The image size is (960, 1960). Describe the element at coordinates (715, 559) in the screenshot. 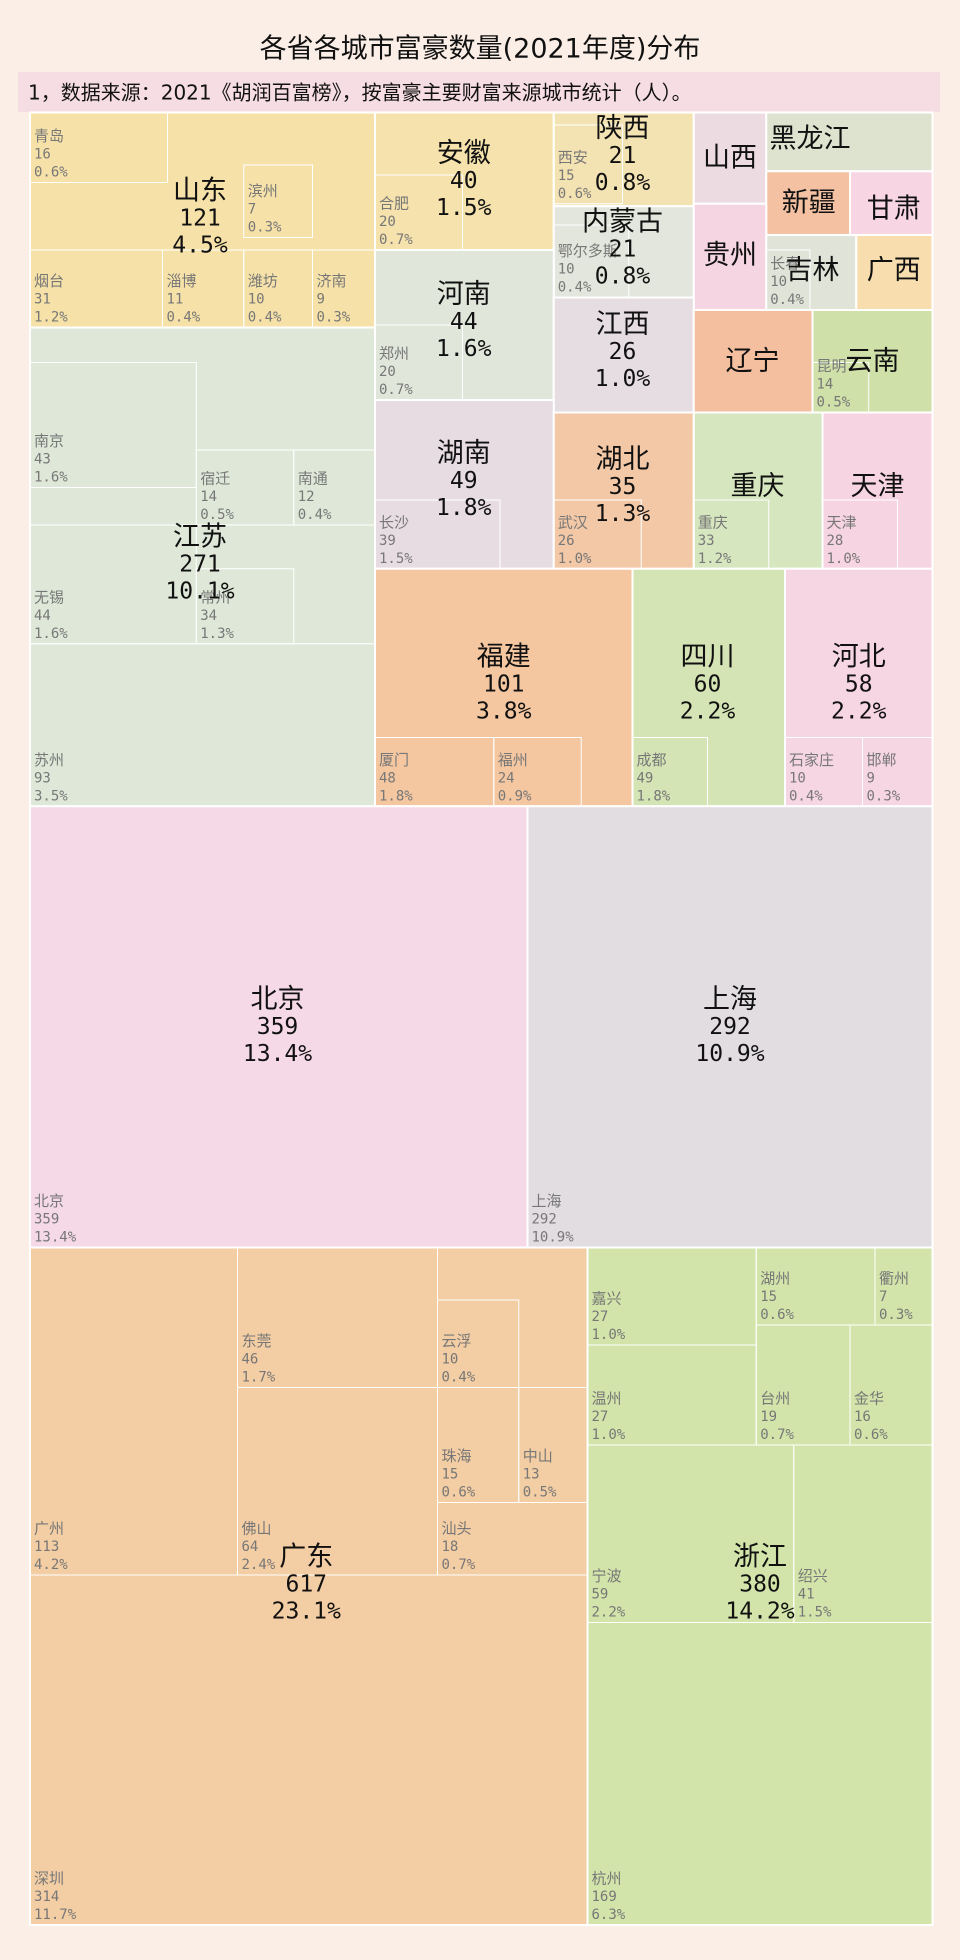

I see `city-share: 1.2%` at that location.